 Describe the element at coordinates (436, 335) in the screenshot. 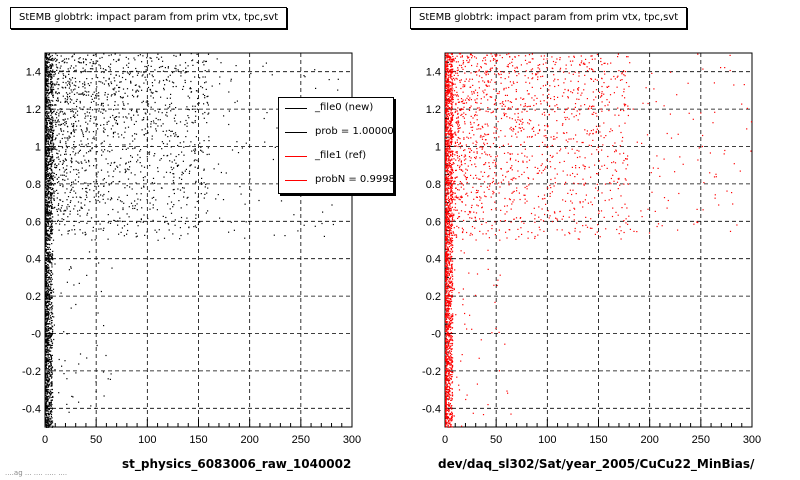

I see `y-tick-label: -0` at that location.